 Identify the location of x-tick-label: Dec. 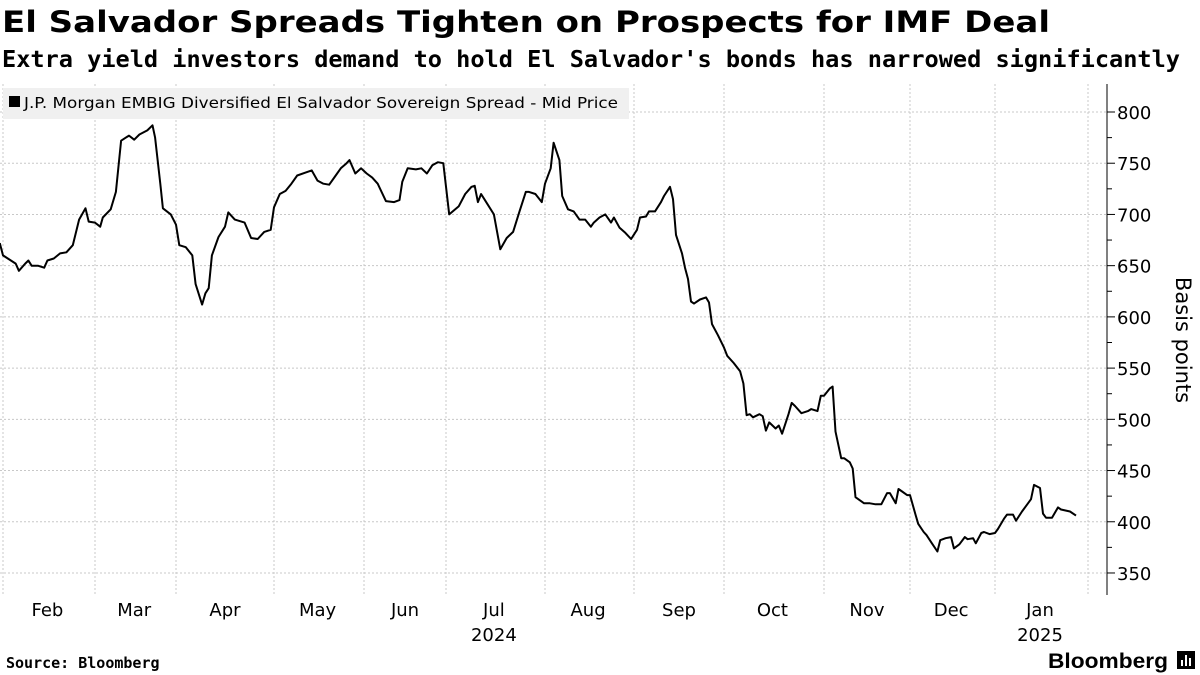
(951, 610).